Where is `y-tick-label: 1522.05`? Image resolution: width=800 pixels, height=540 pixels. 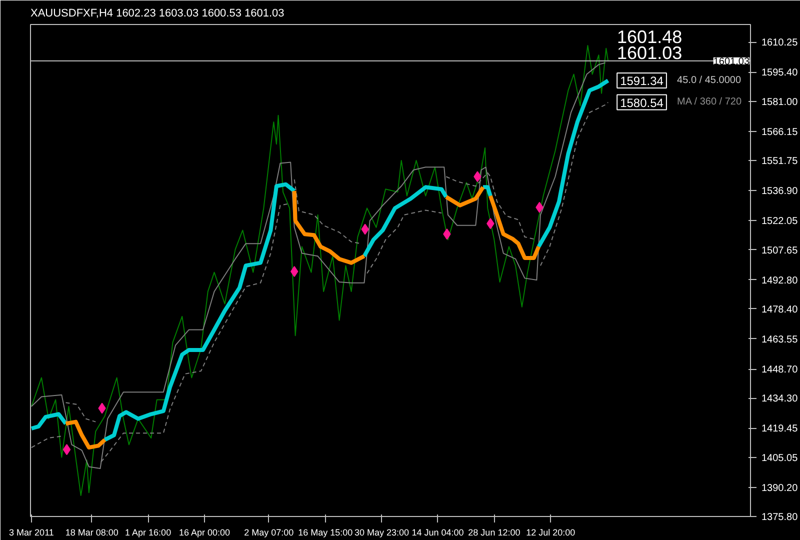 y-tick-label: 1522.05 is located at coordinates (780, 222).